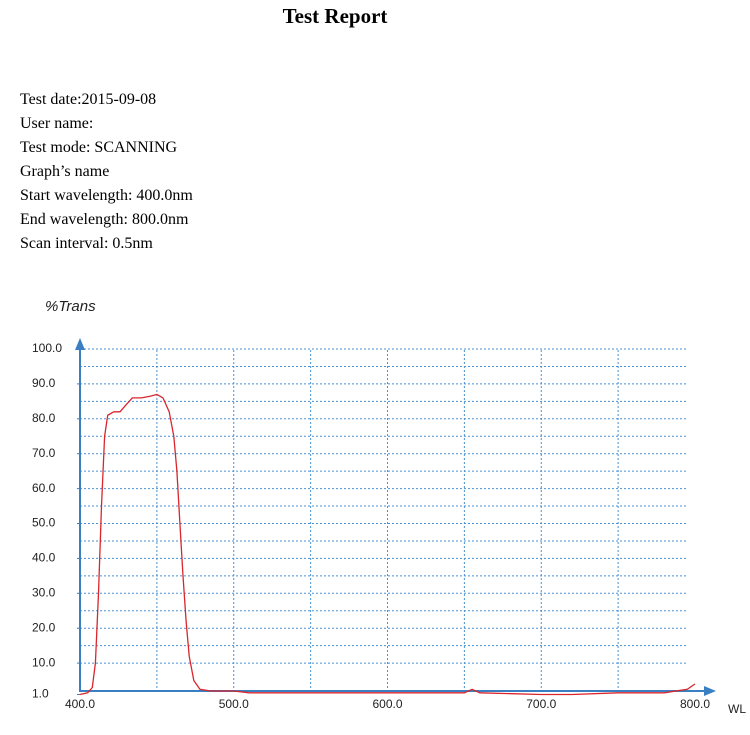 The image size is (750, 735). I want to click on x-axis-arrow, so click(710, 691).